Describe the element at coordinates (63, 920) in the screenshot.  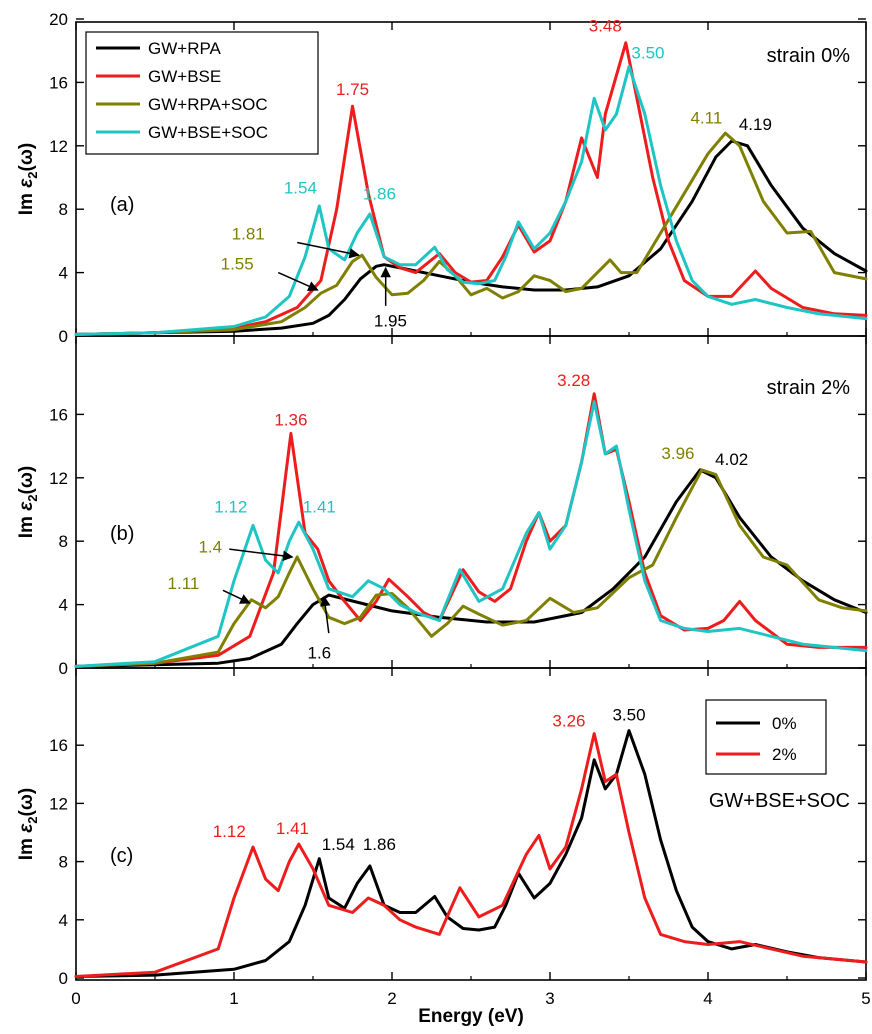
I see `y-tick-label-c: 4` at that location.